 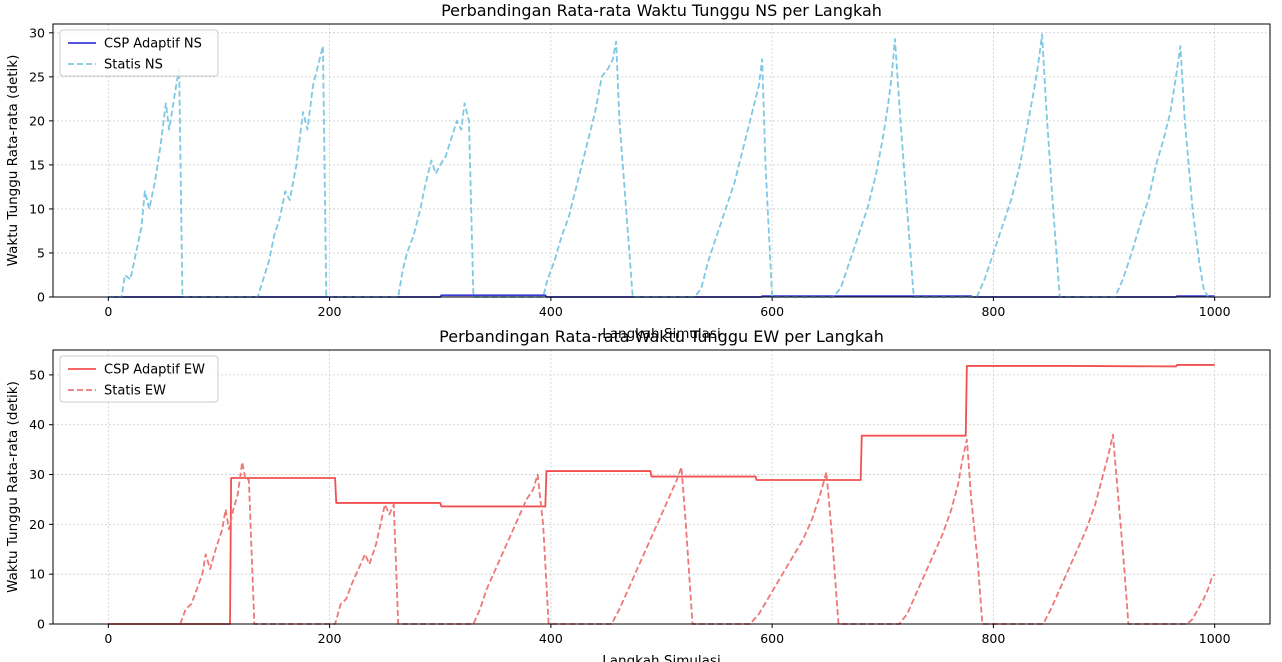 I want to click on legend: CSP Adaptif EW Statis EW, so click(x=139, y=379).